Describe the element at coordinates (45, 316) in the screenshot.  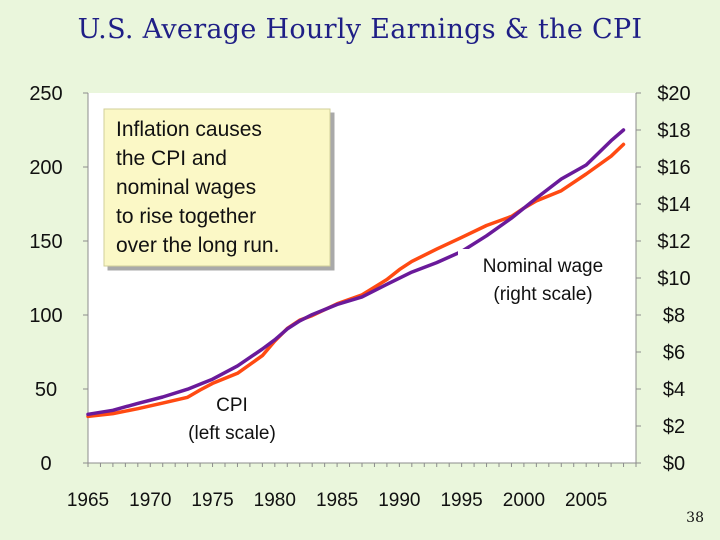
I see `y-left-tick-label: 100` at that location.